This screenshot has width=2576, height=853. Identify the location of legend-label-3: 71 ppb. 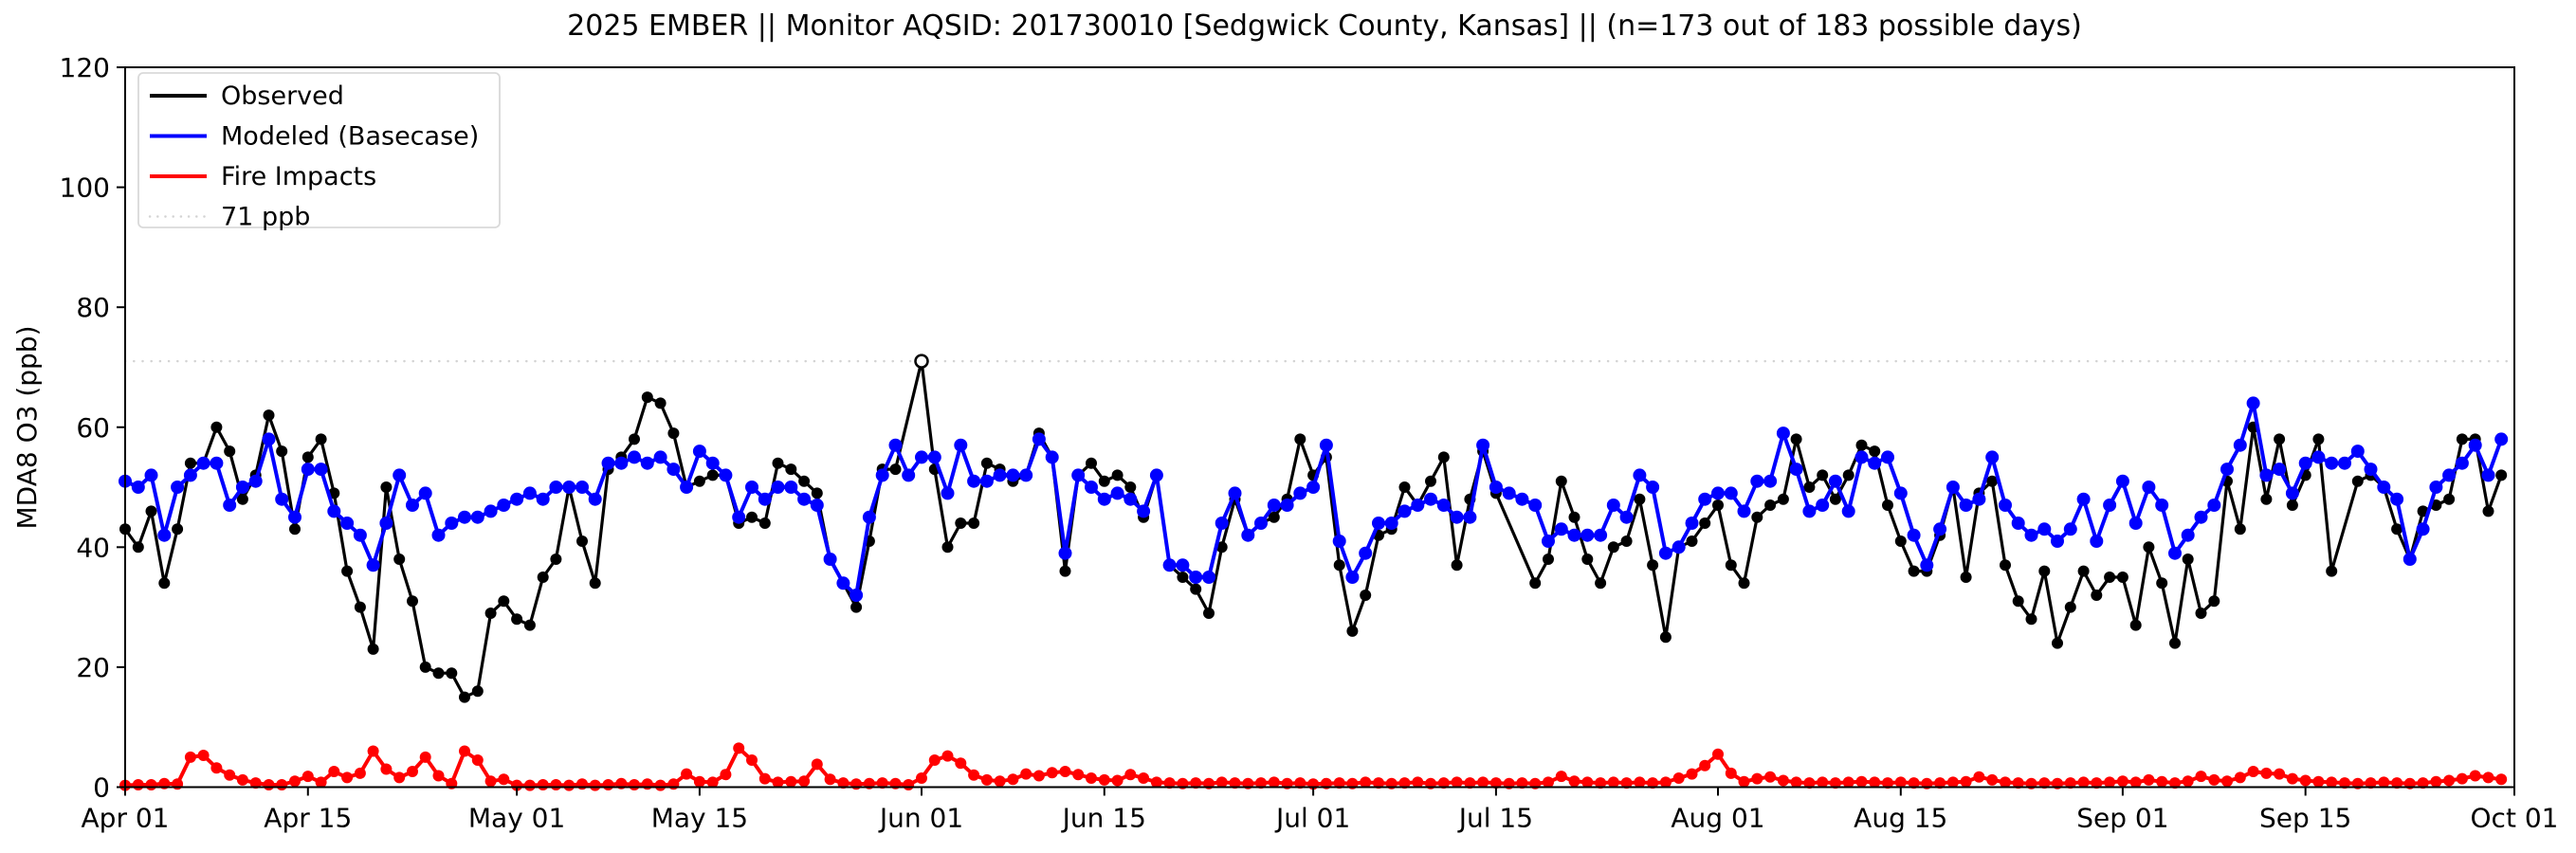
(265, 217).